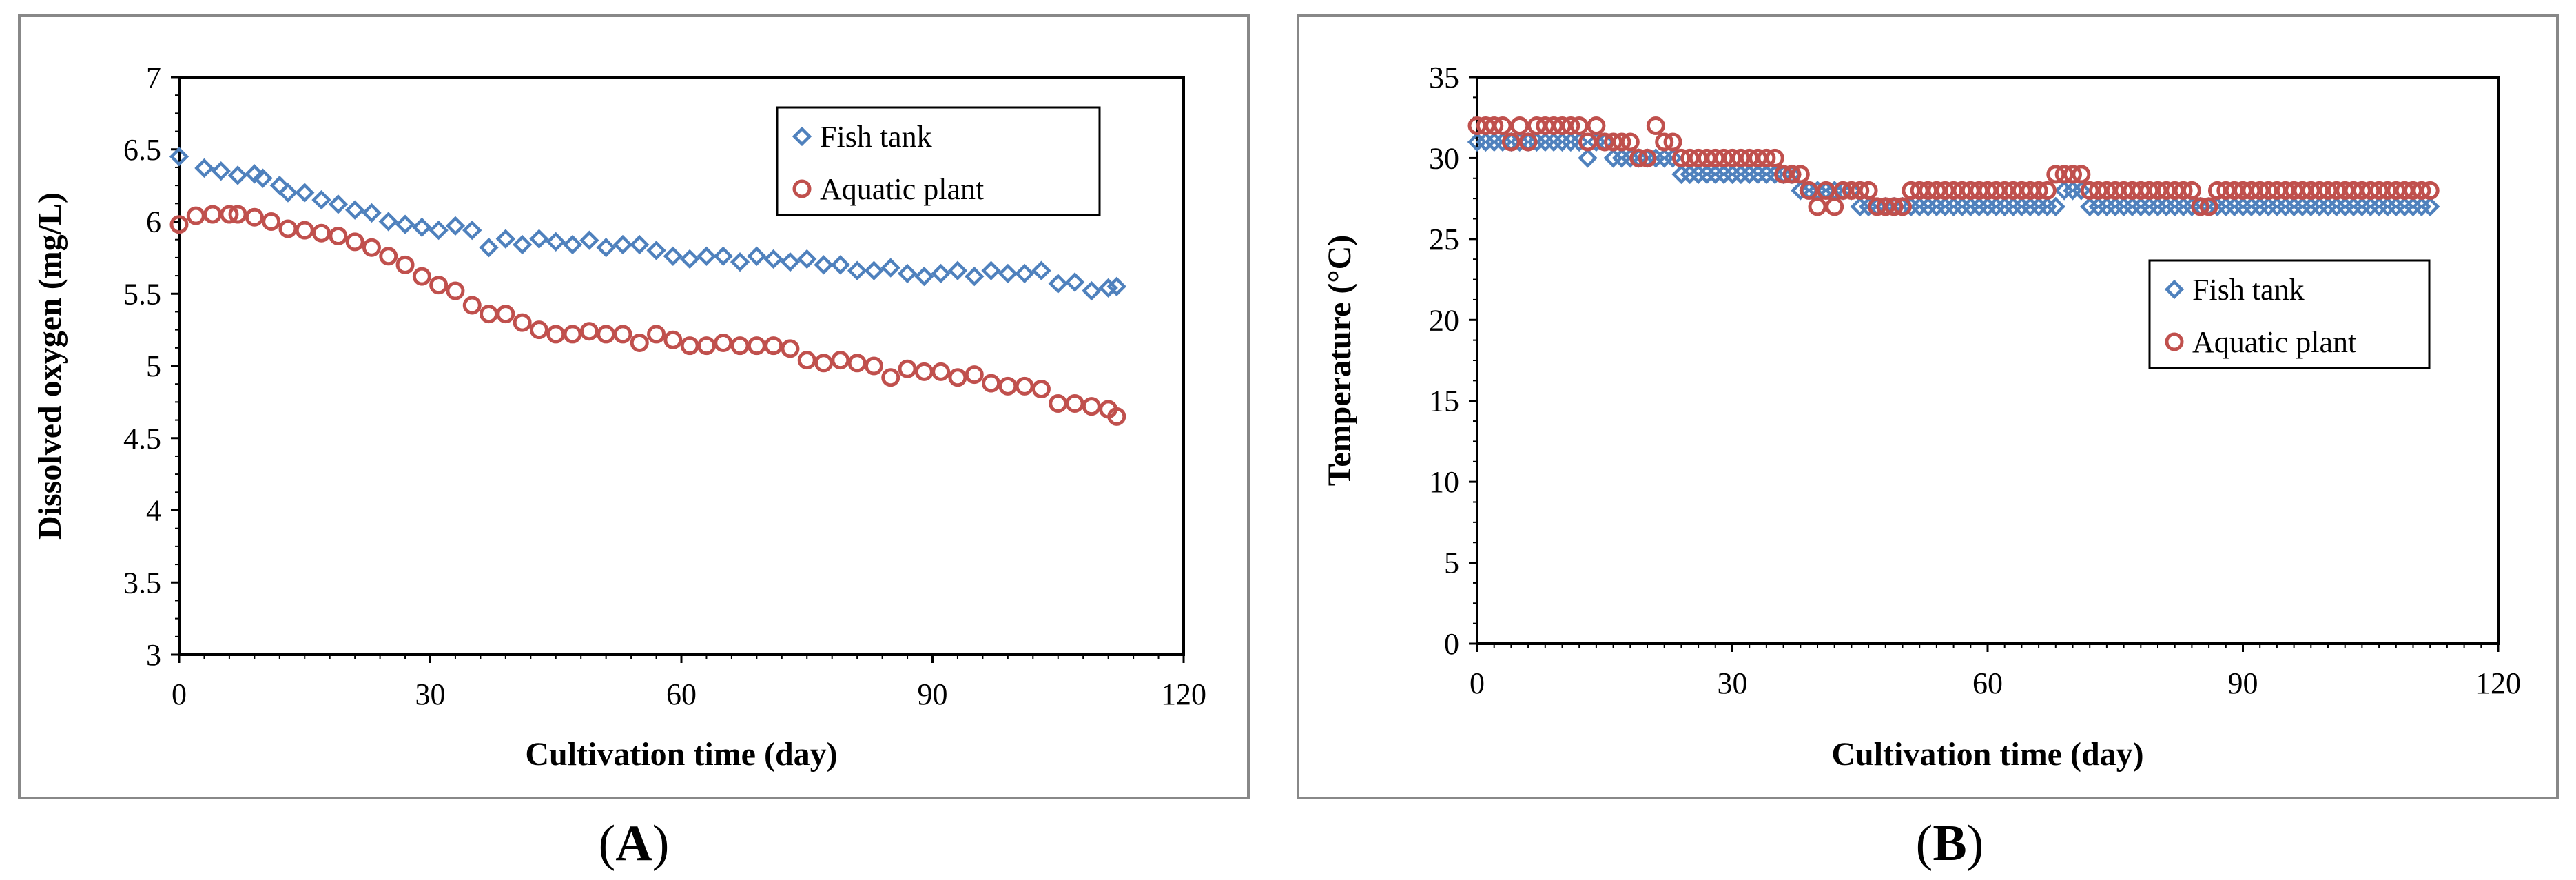 The image size is (2576, 880). What do you see at coordinates (1339, 360) in the screenshot?
I see `y-axis-title: Temperature (°C)` at bounding box center [1339, 360].